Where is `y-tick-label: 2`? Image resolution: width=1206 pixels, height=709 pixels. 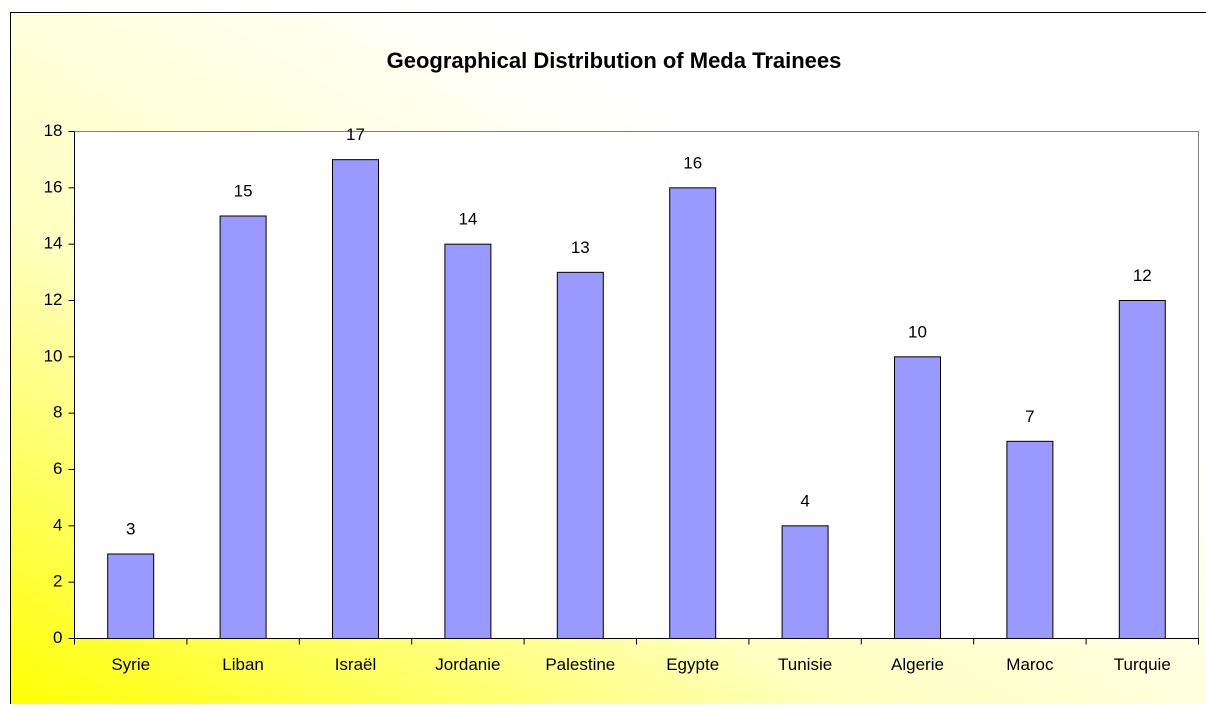 y-tick-label: 2 is located at coordinates (57, 581).